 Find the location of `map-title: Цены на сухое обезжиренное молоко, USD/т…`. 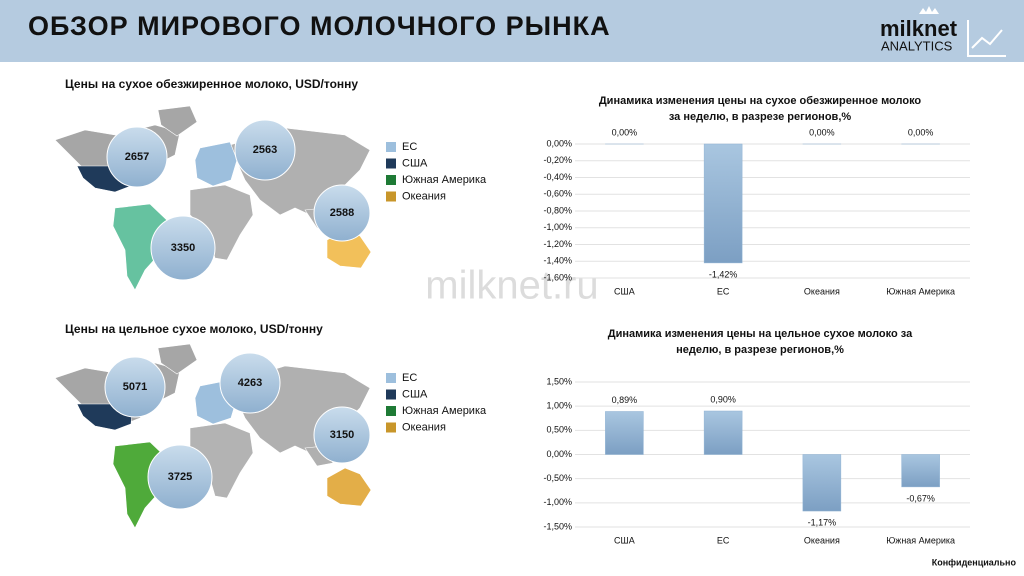

map-title: Цены на сухое обезжиренное молоко, USD/т… is located at coordinates (211, 84).